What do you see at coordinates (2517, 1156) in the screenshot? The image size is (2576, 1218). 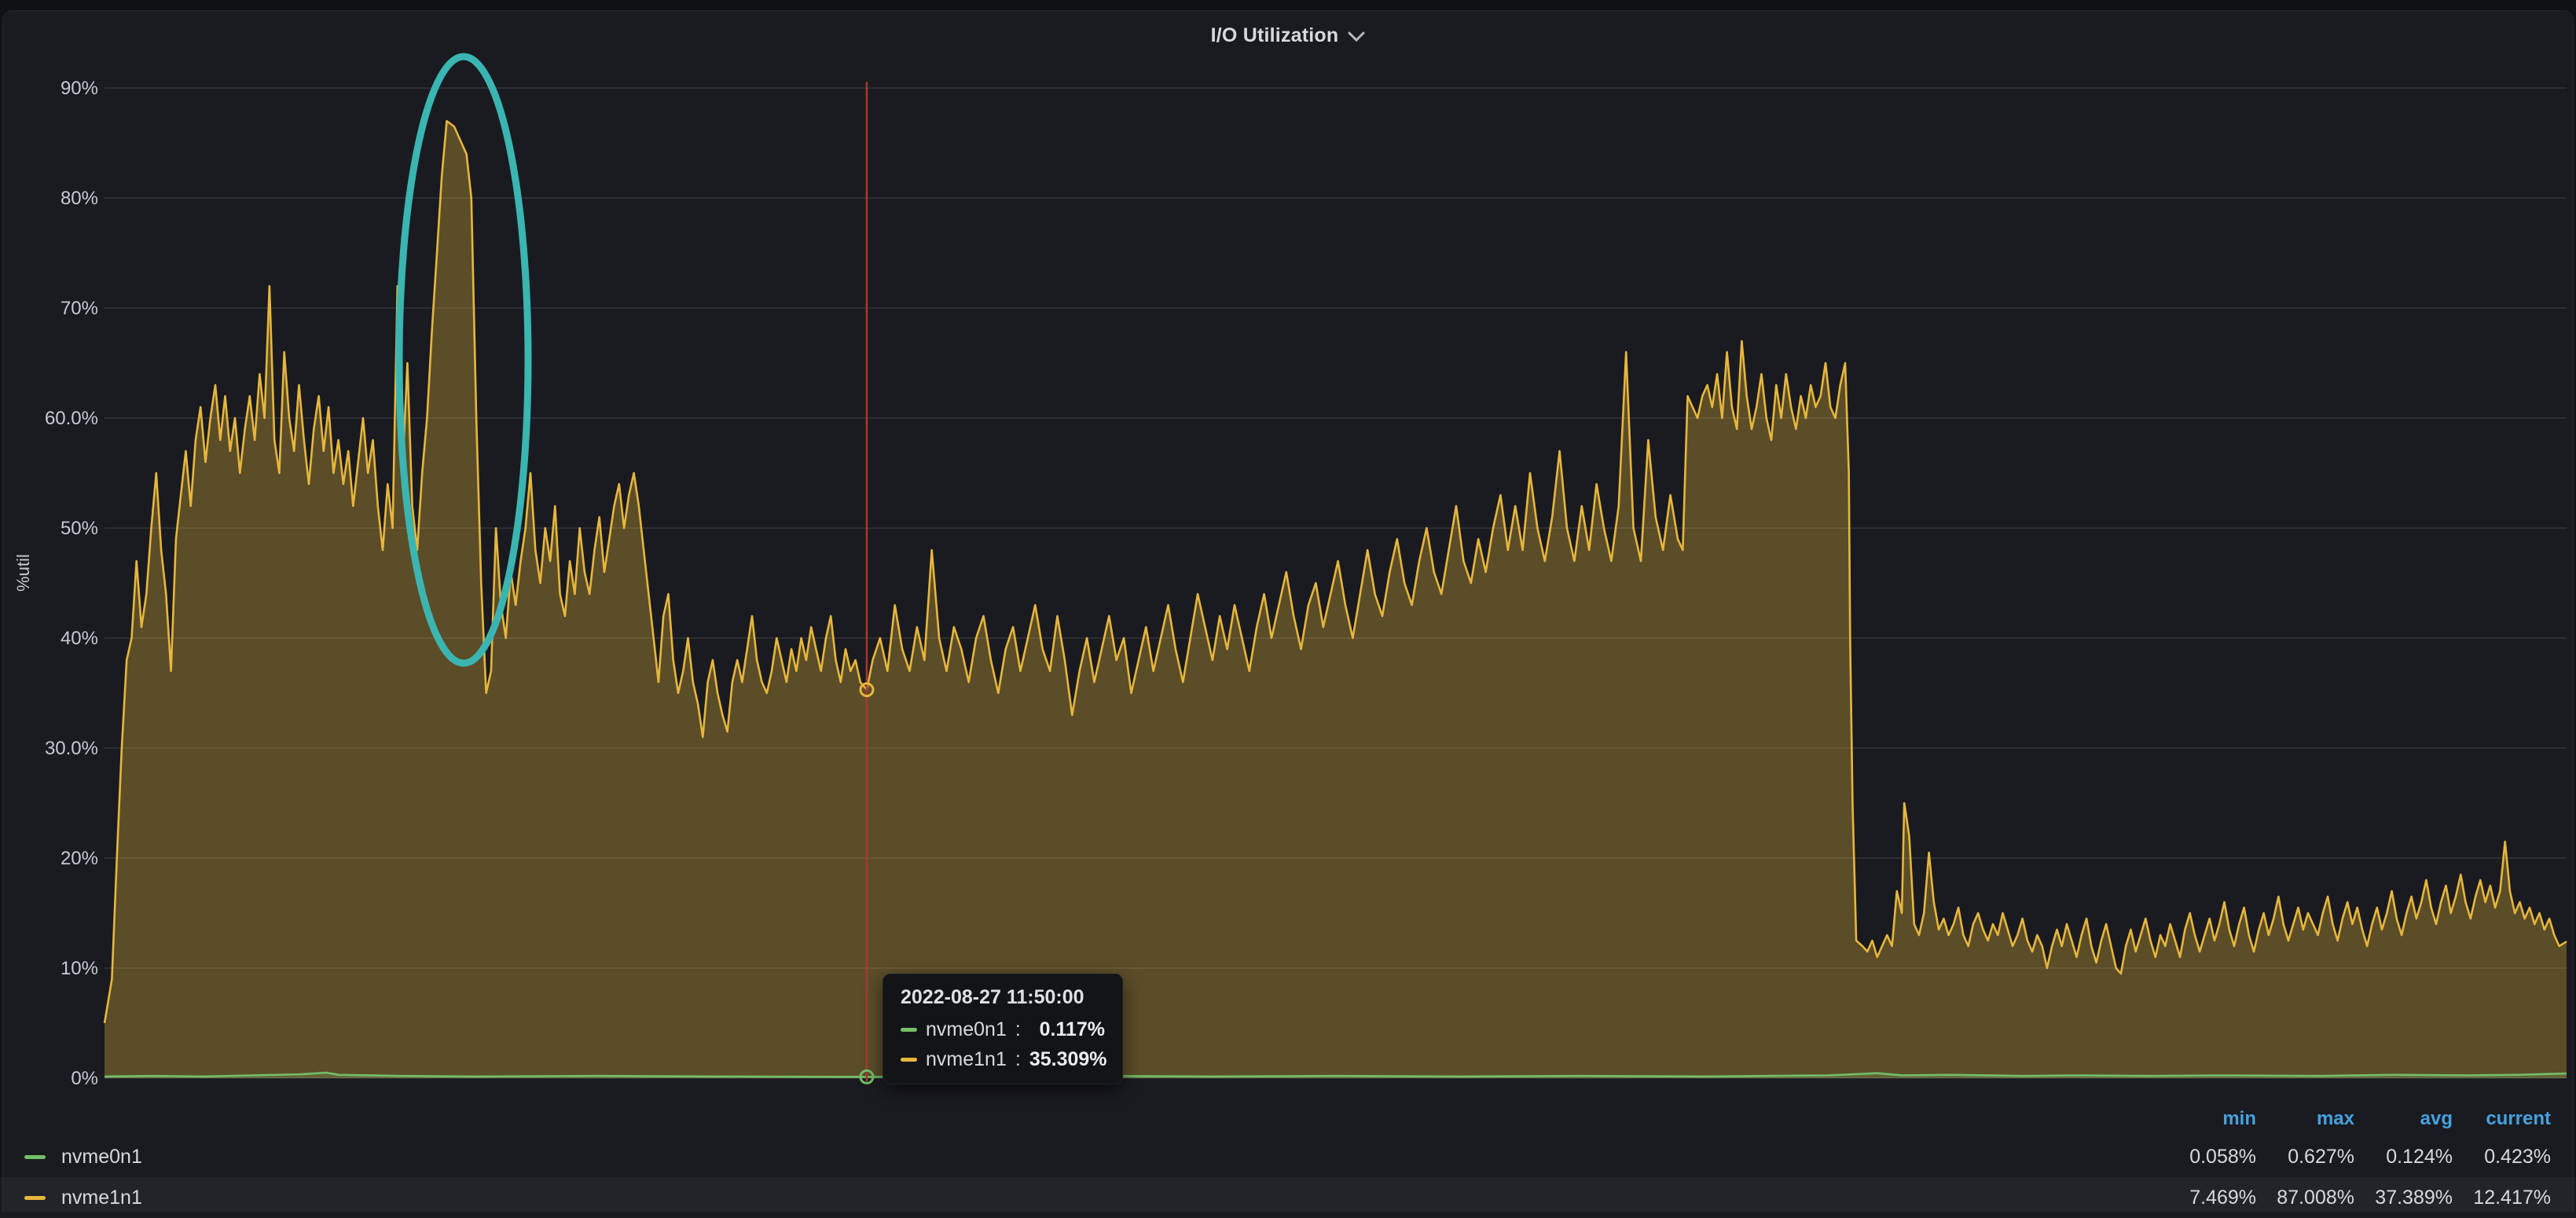 I see `legend-value-current: 0.423%` at bounding box center [2517, 1156].